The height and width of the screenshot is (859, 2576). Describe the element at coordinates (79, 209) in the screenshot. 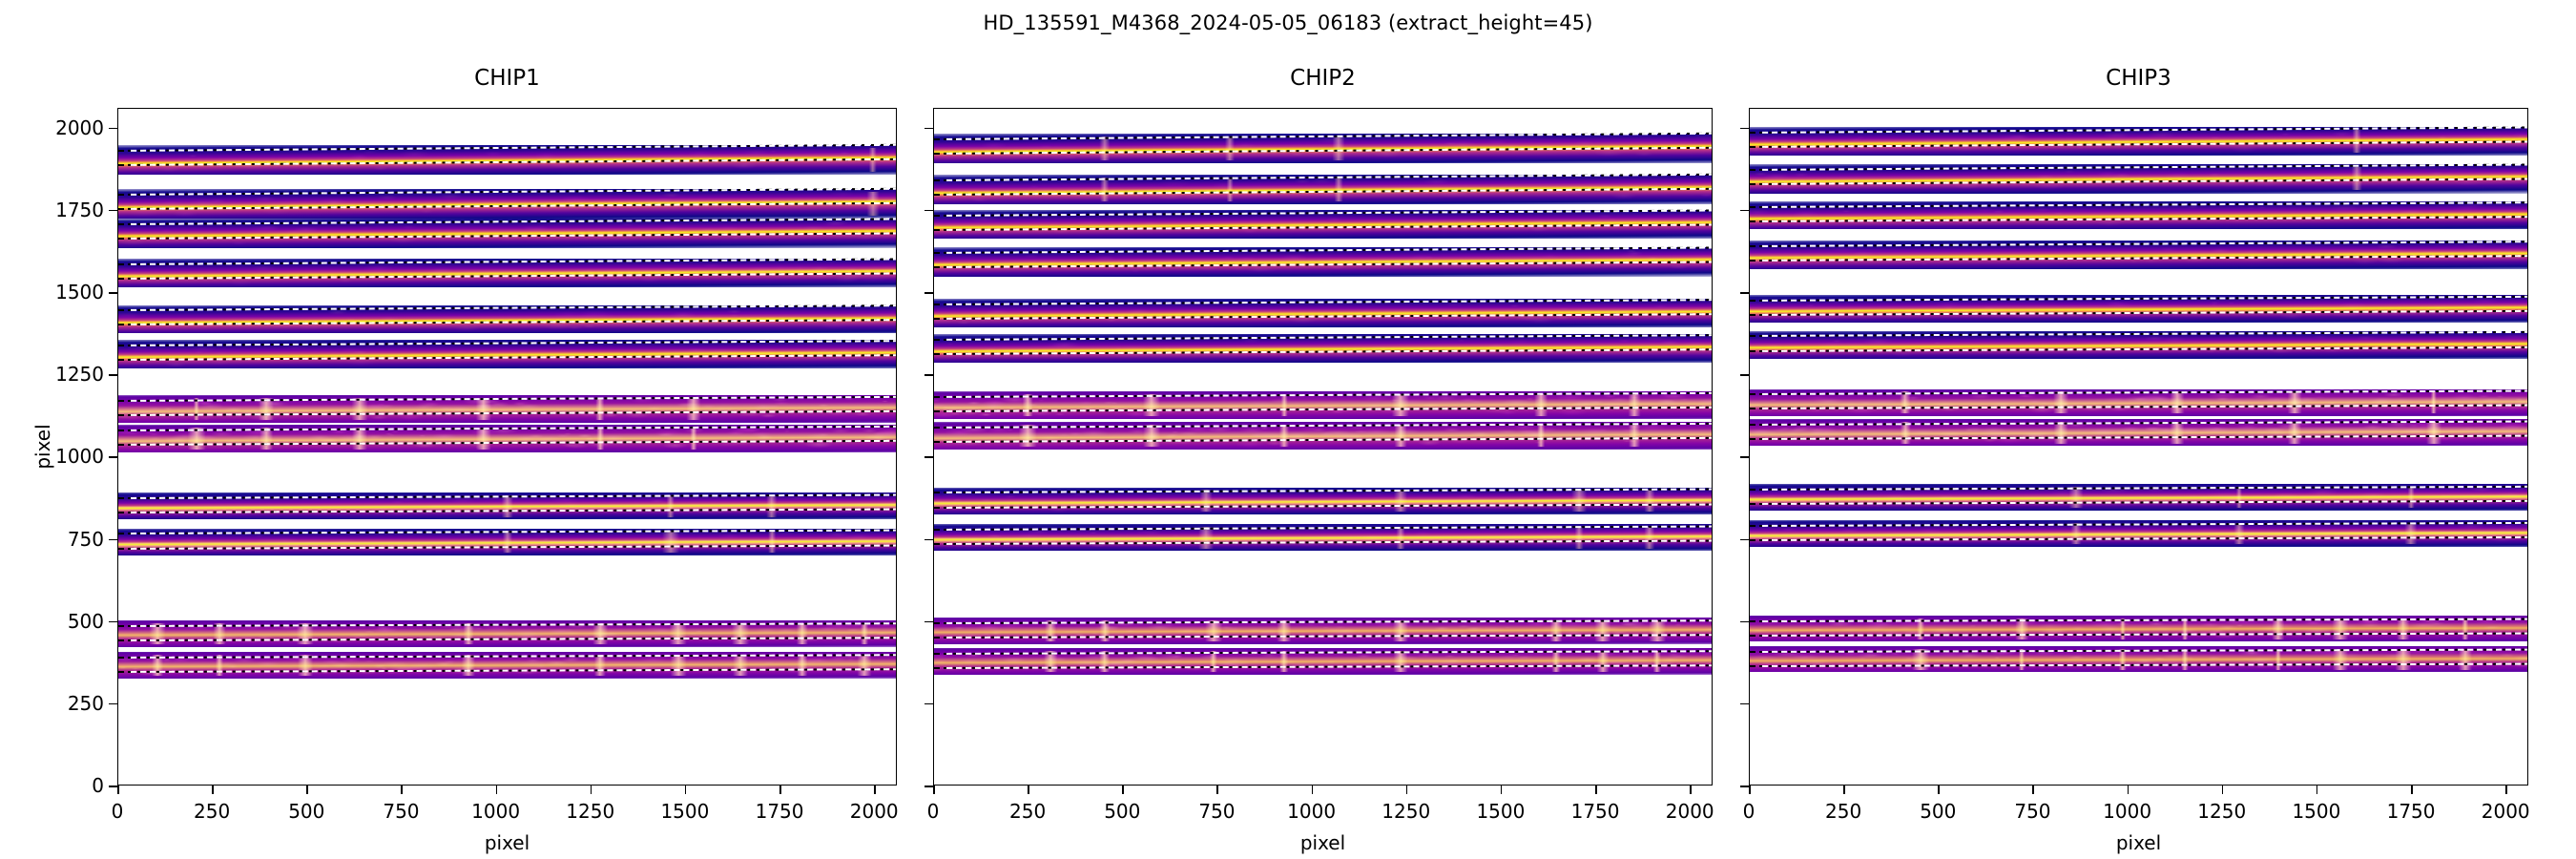

I see `y-tick-label: 1750` at that location.